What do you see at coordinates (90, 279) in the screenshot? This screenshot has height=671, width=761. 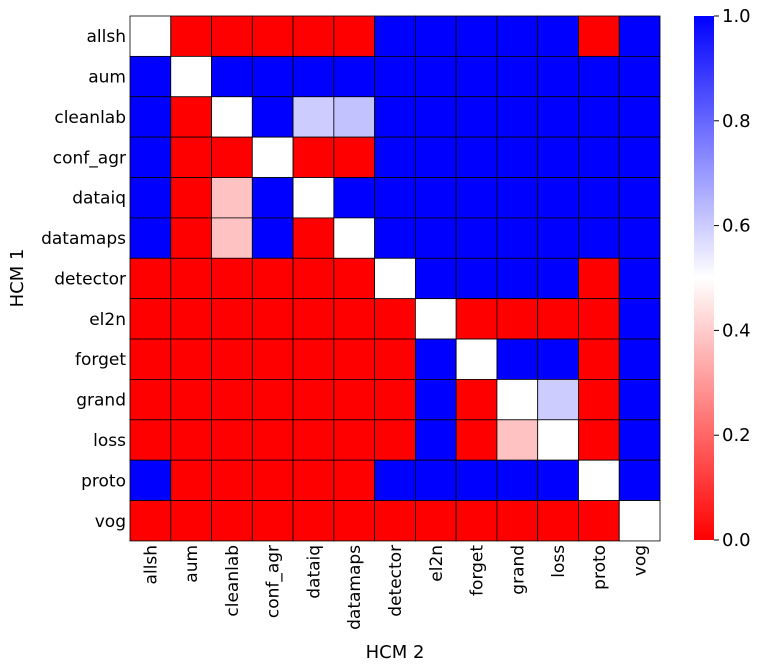 I see `y-tick-label: detector` at bounding box center [90, 279].